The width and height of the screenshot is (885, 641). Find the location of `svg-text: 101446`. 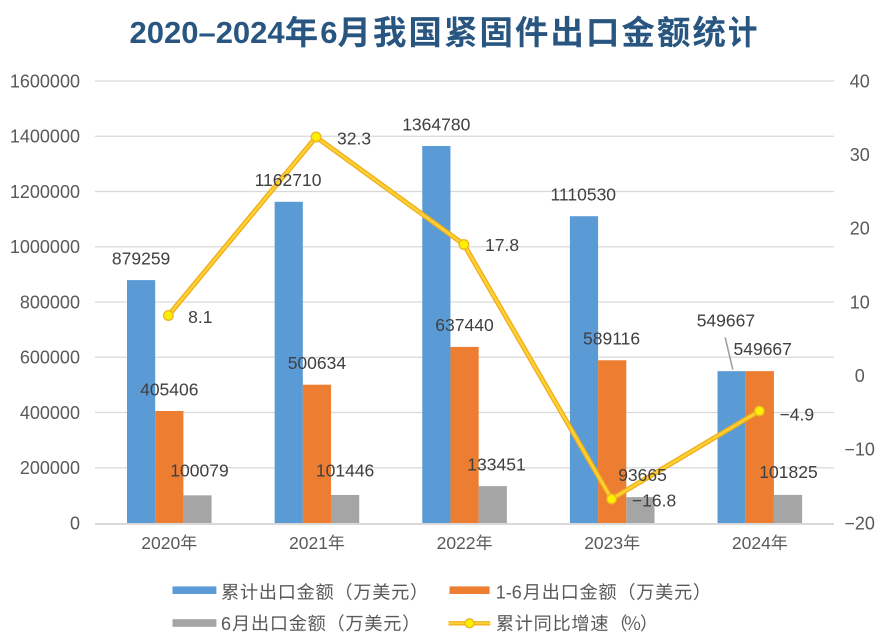

svg-text: 101446 is located at coordinates (345, 471).